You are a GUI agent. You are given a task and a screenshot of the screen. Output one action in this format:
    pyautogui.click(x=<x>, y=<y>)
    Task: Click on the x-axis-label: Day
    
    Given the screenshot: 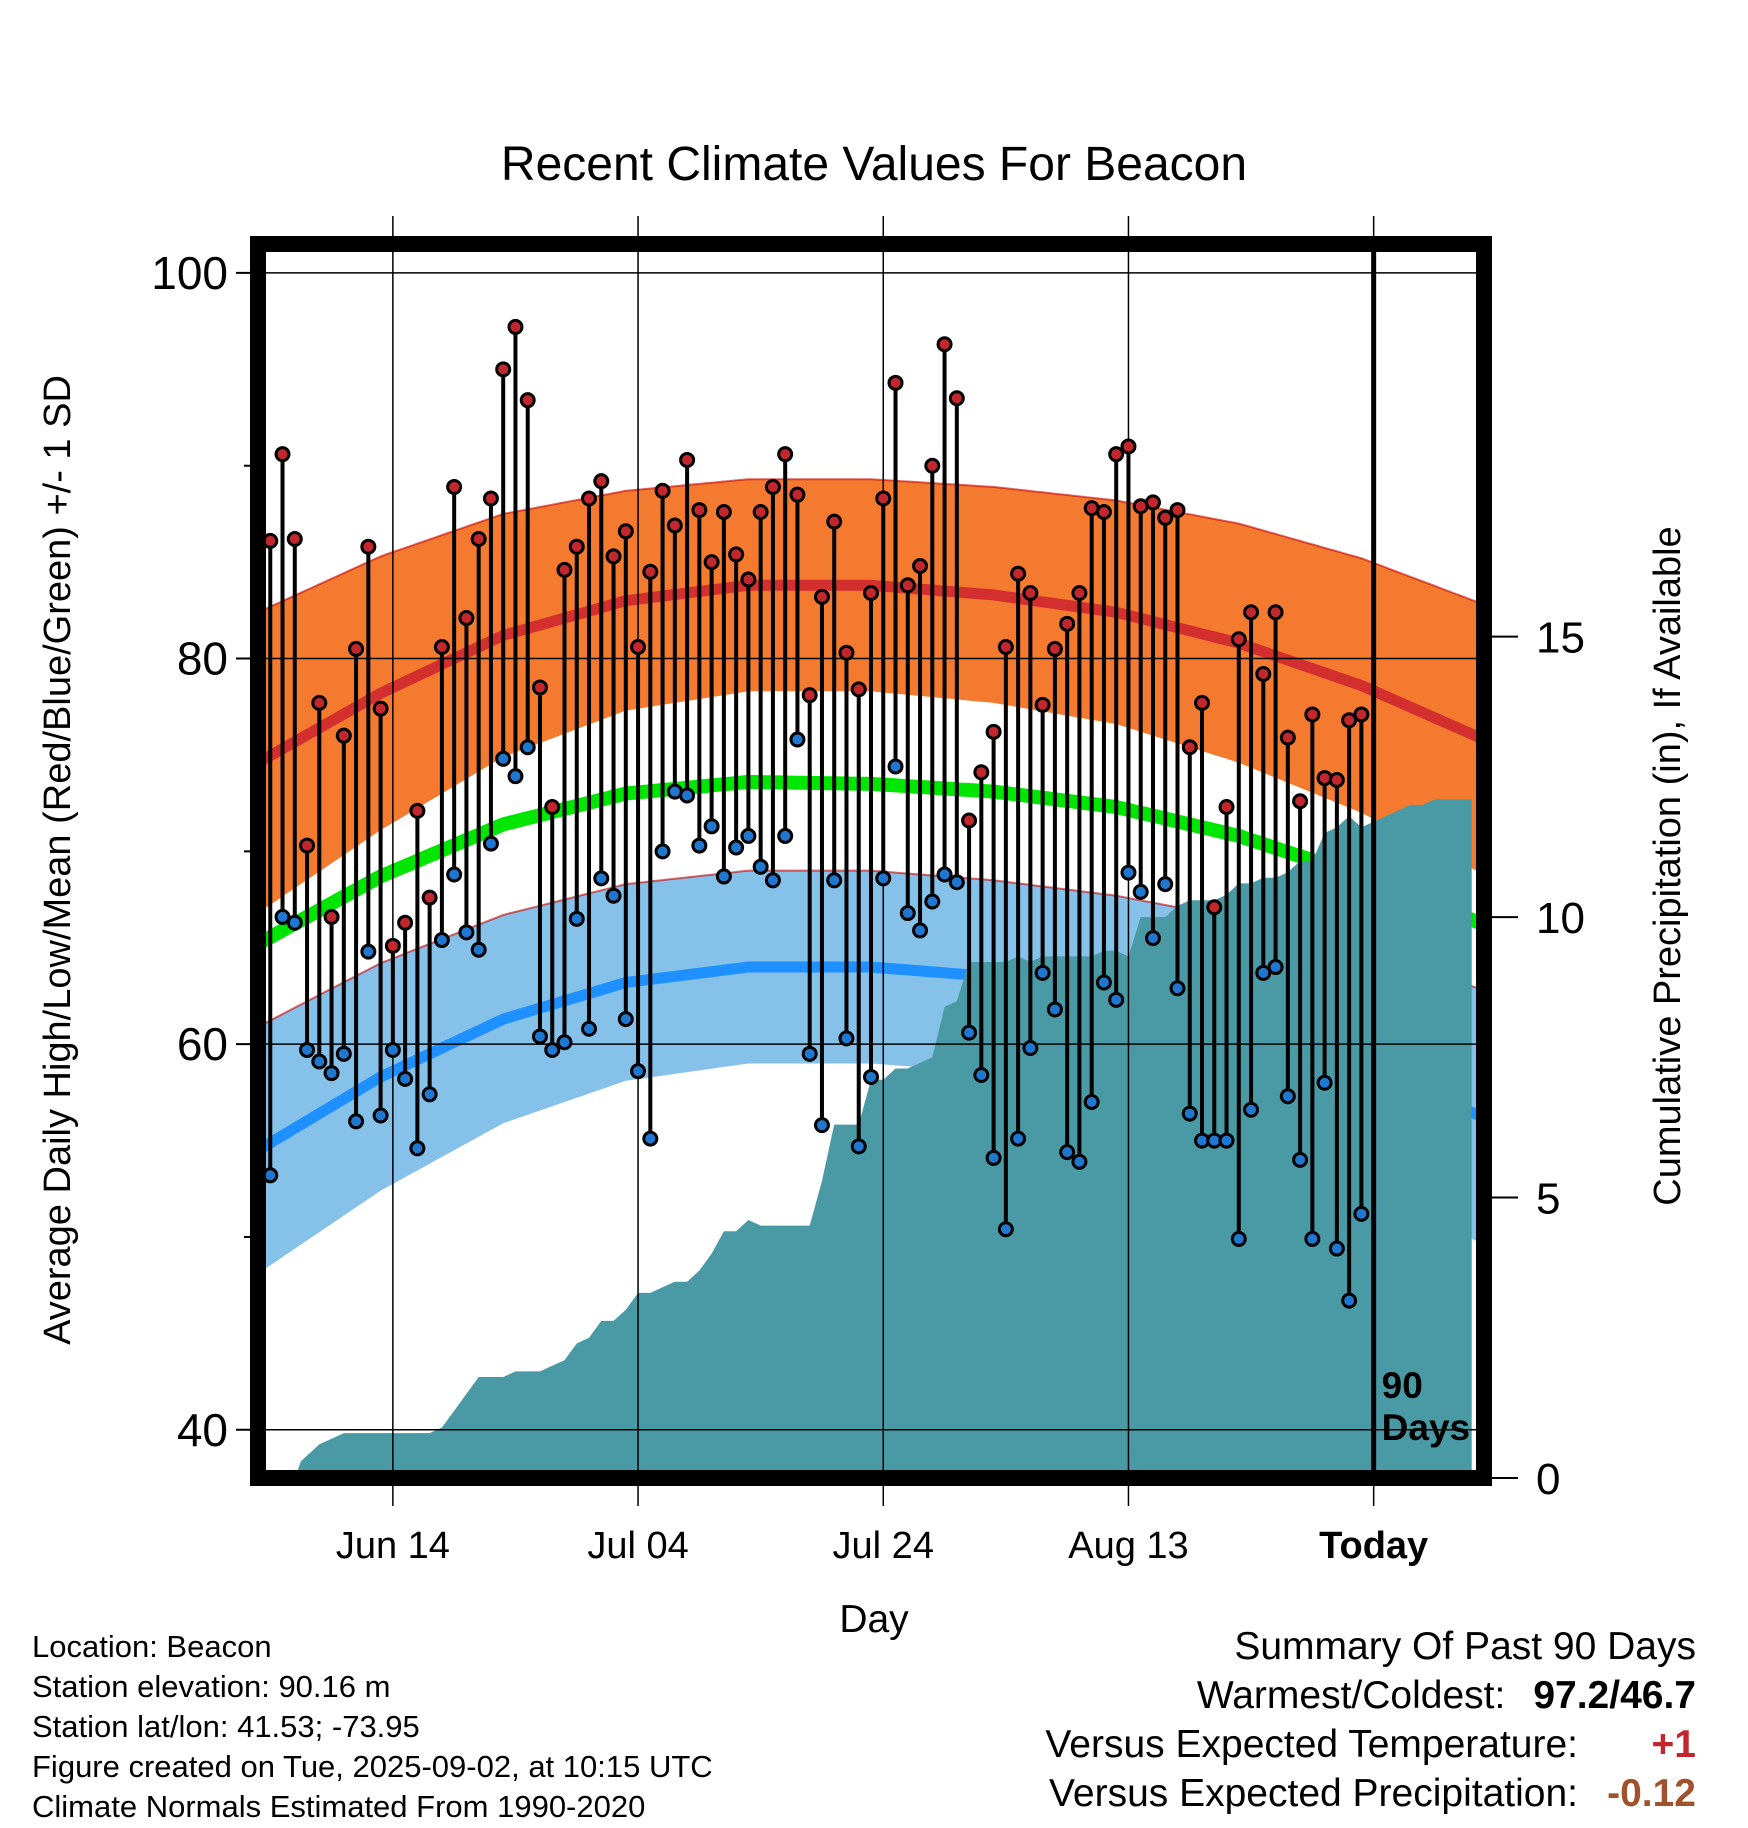 What is the action you would take?
    pyautogui.click(x=874, y=1619)
    